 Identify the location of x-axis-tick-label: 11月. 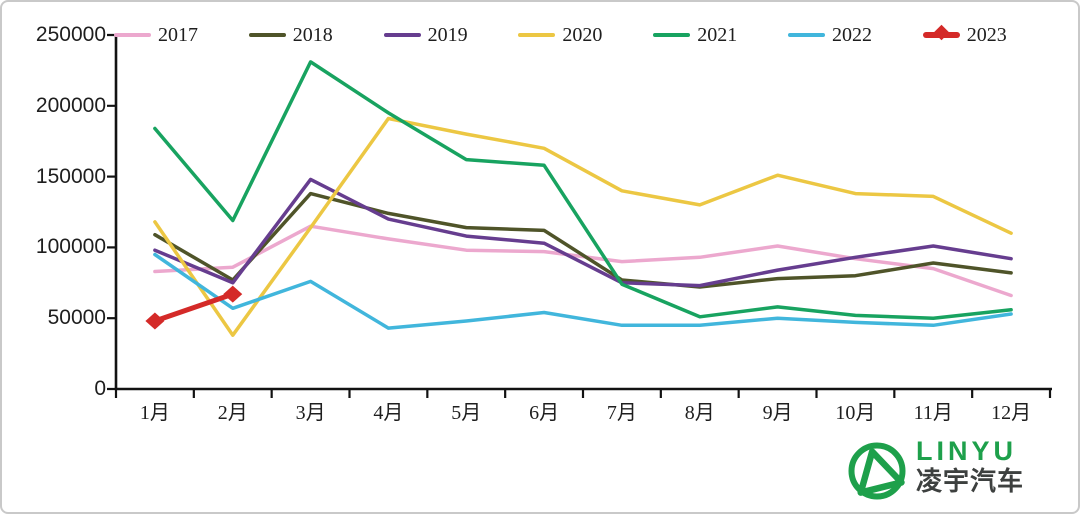
(933, 413).